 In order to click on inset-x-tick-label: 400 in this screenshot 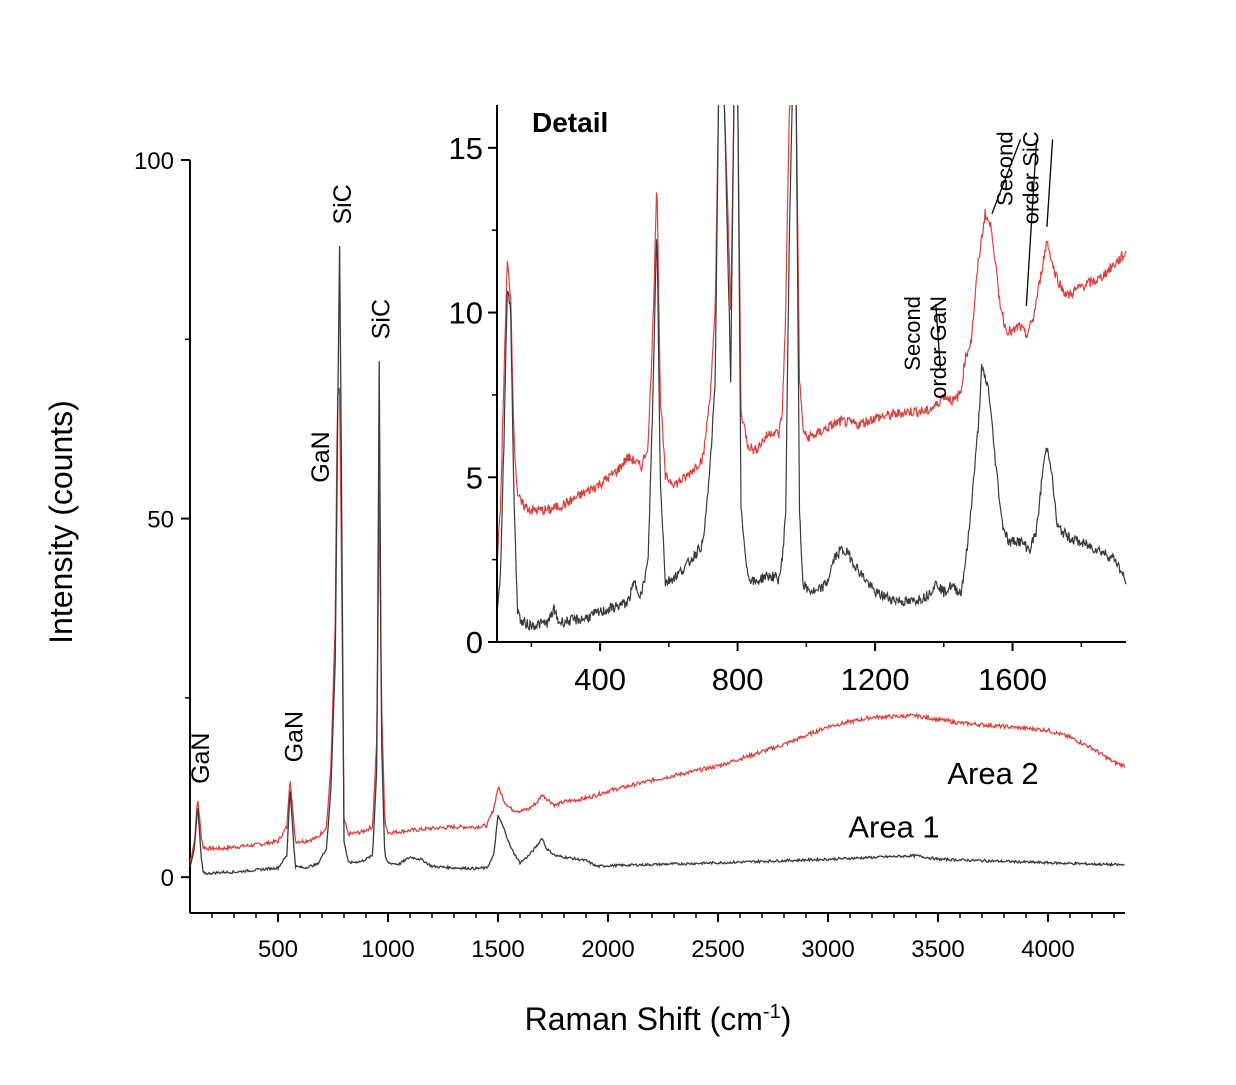, I will do `click(600, 679)`.